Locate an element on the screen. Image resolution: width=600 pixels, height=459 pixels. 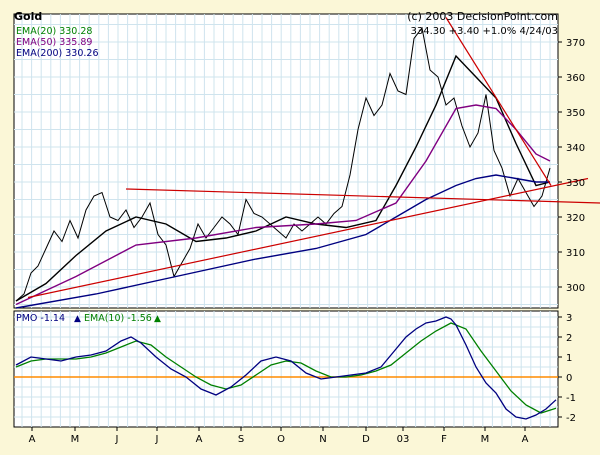
price-legend-entry: EMA(20) 330.28 is located at coordinates (54, 31).